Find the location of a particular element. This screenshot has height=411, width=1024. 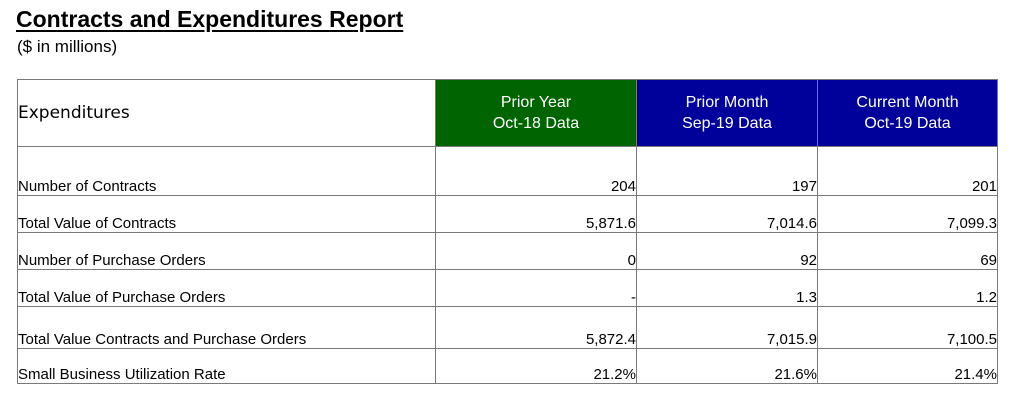

value-prior-year: - is located at coordinates (536, 288).